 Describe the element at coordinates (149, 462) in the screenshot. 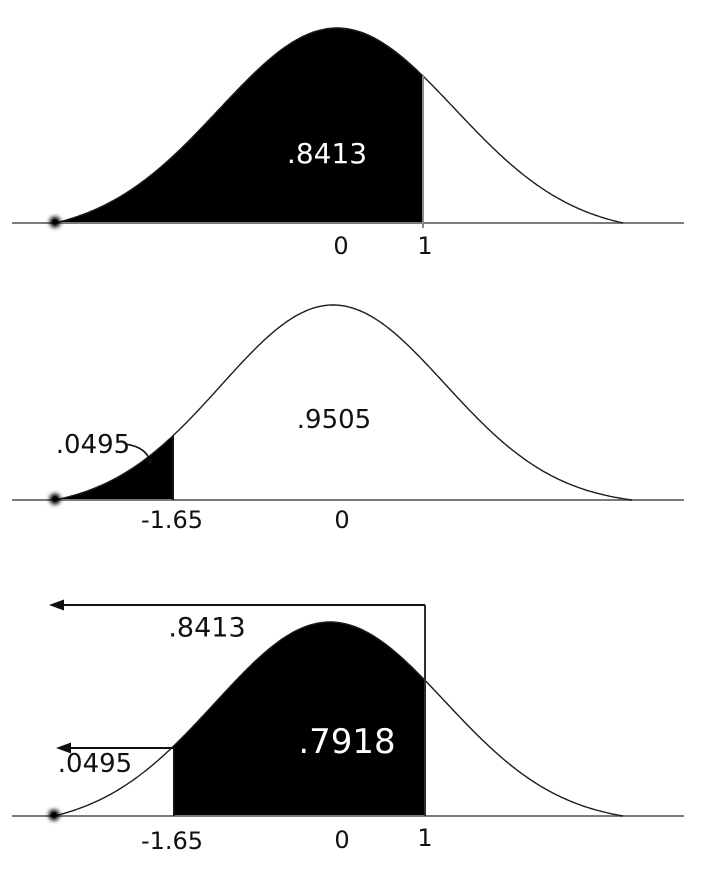

I see `leader-arrowhead-icon` at that location.